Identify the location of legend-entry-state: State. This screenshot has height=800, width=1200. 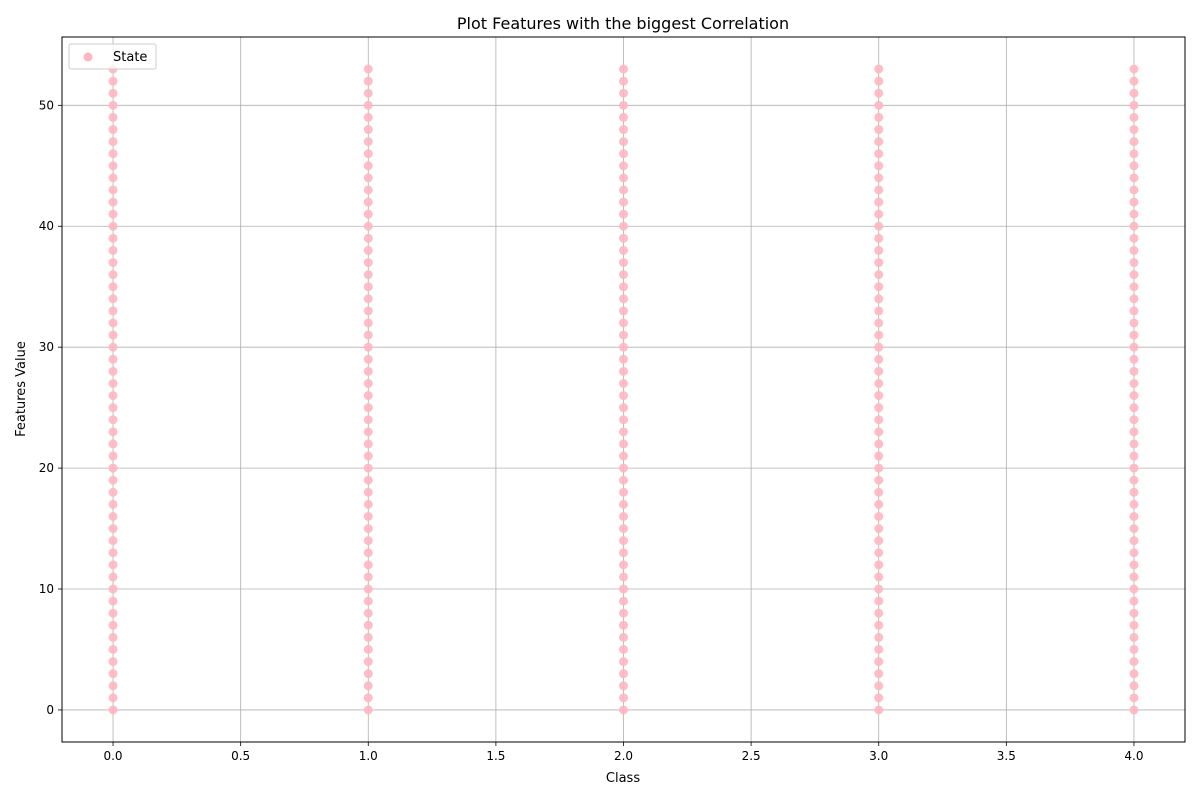
(130, 57).